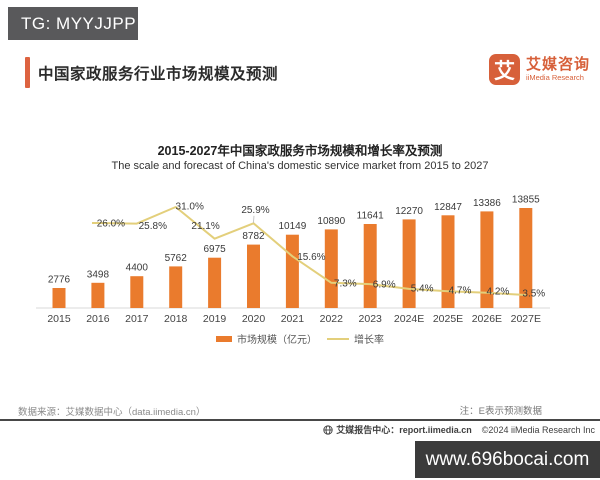  What do you see at coordinates (176, 287) in the screenshot?
I see `bar-2018` at bounding box center [176, 287].